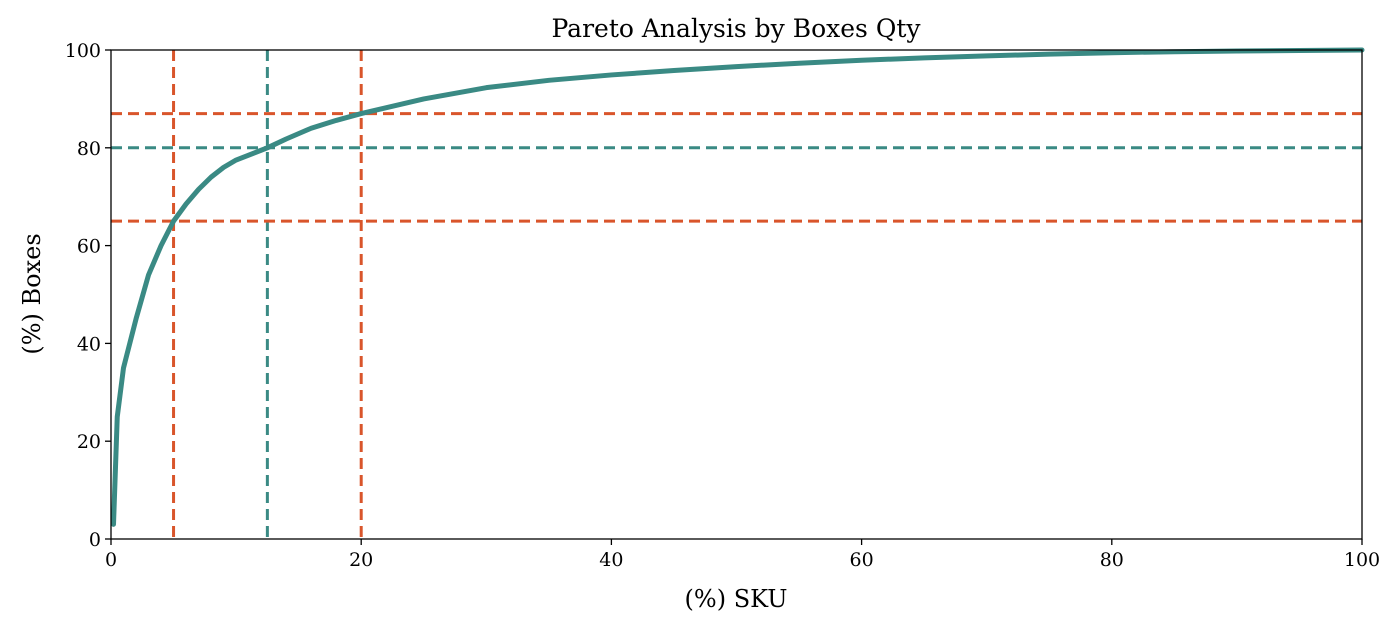 This screenshot has height=628, width=1400. I want to click on x-tick-label: 100, so click(1362, 560).